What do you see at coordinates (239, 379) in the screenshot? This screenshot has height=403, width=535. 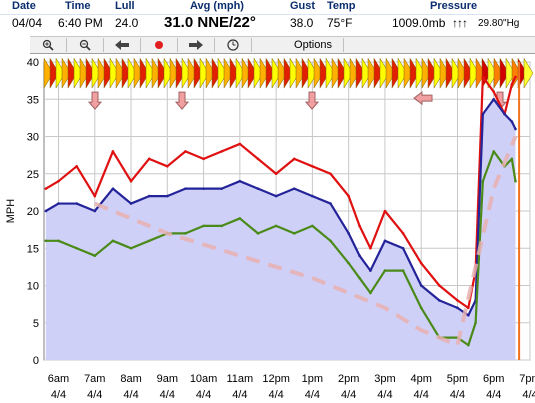 I see `x-tick-label: 11am` at bounding box center [239, 379].